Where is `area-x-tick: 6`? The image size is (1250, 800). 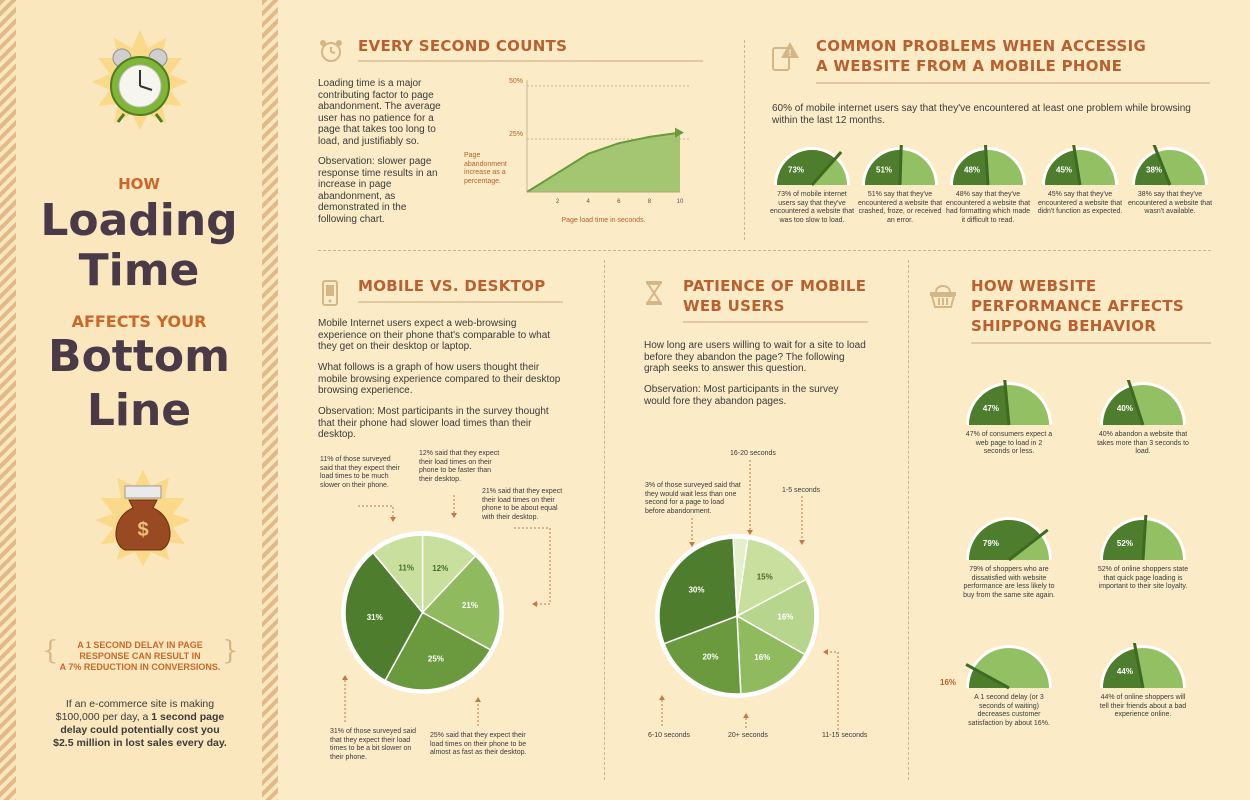
area-x-tick: 6 is located at coordinates (619, 202).